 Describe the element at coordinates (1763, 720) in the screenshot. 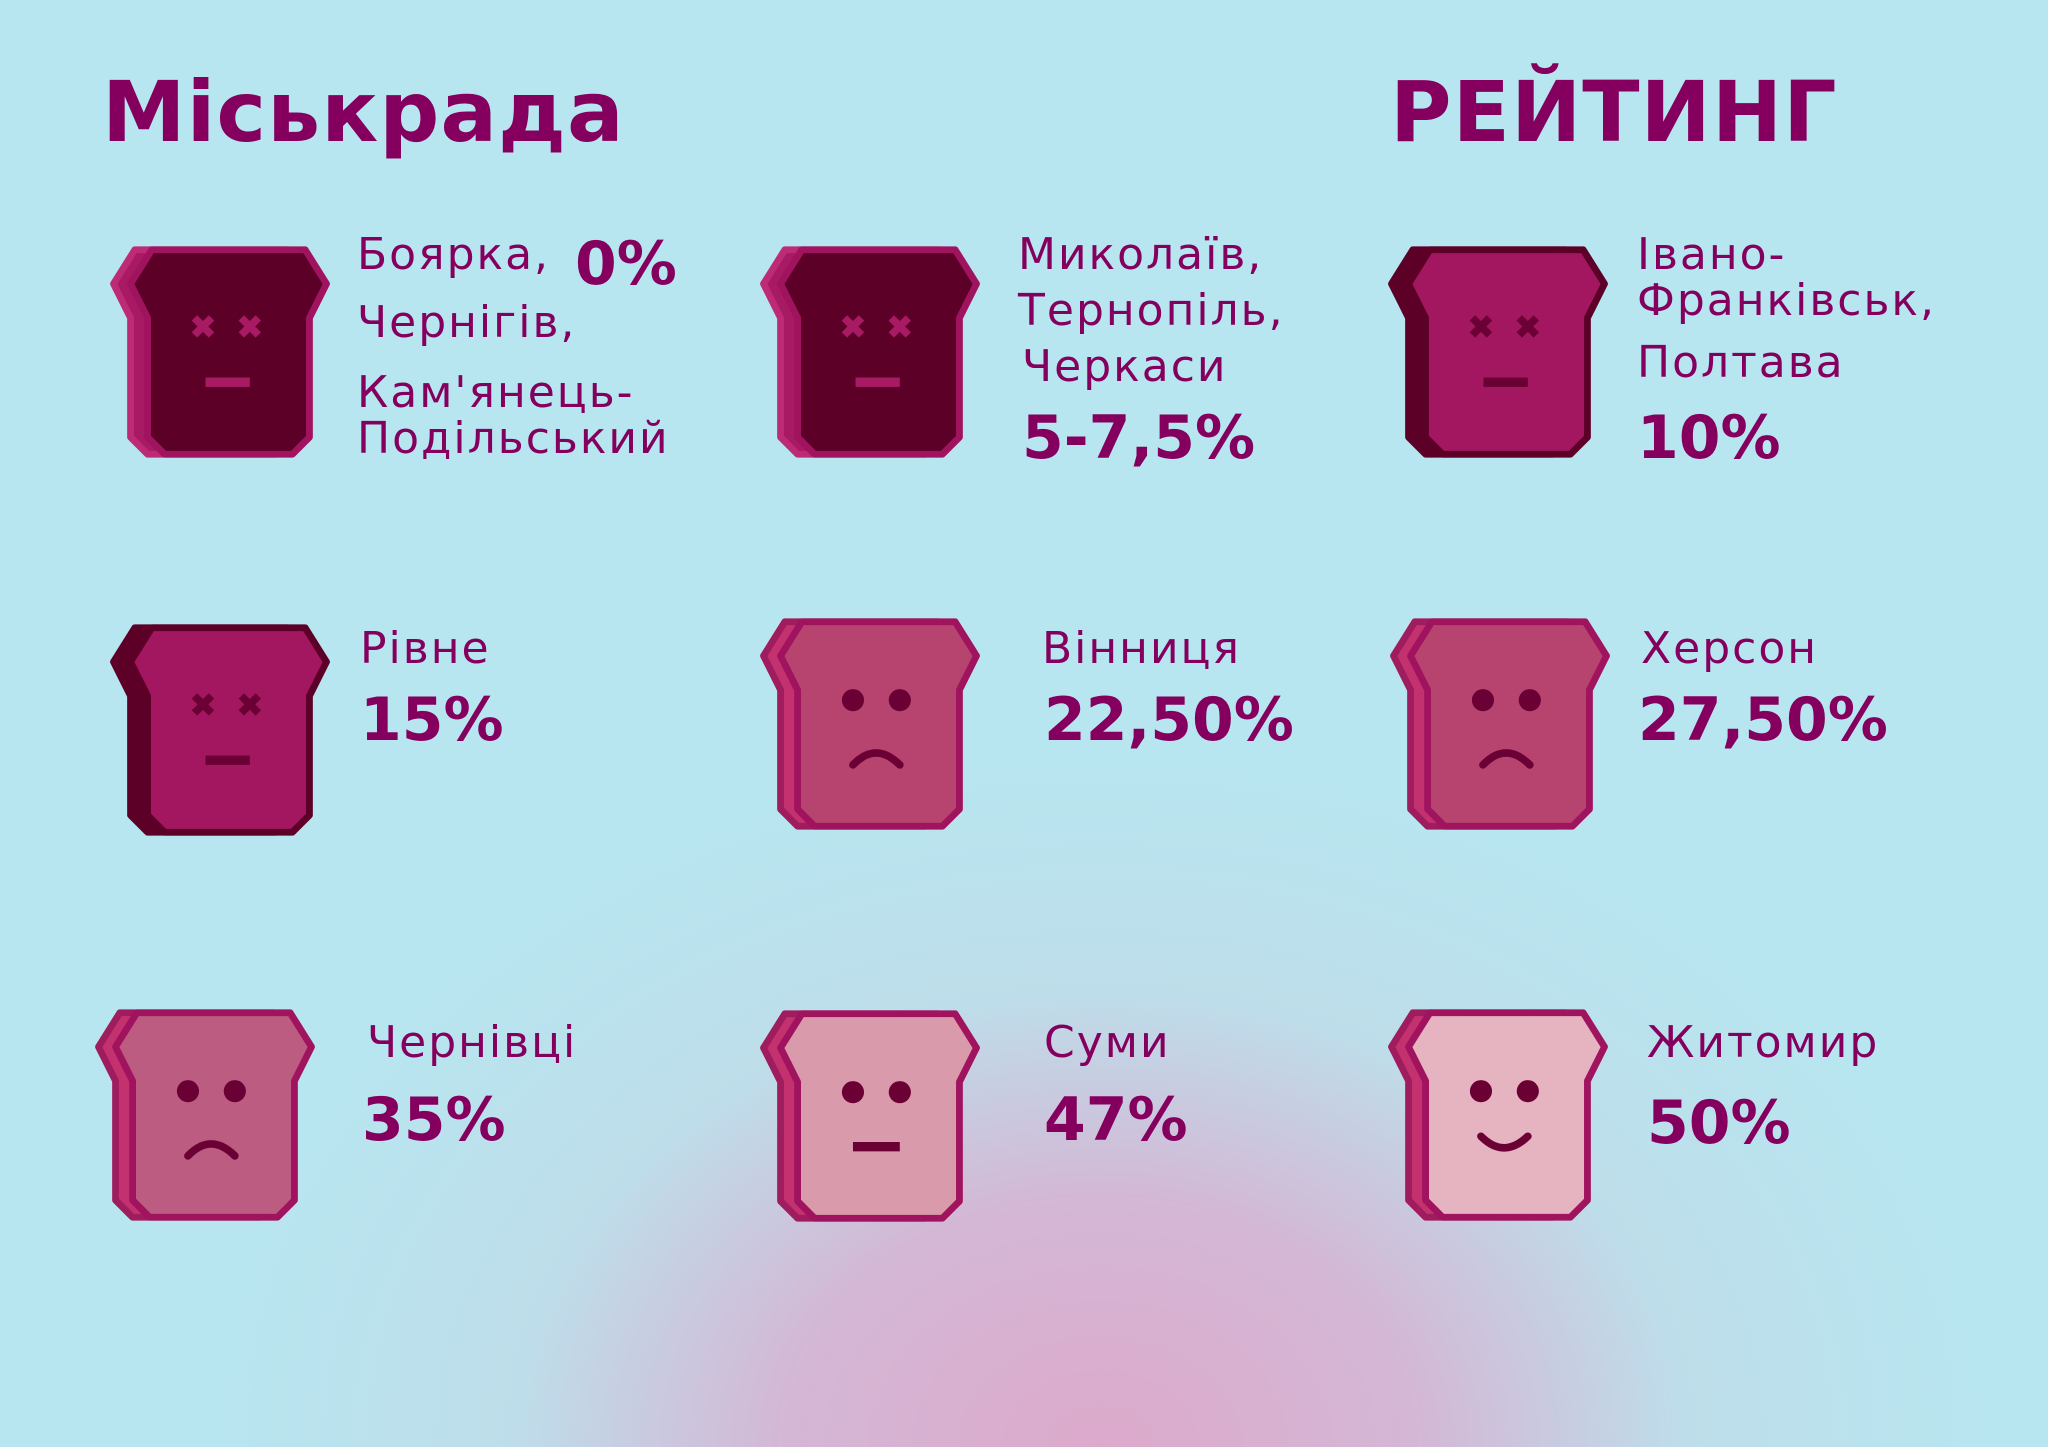

I see `percent-value: 27,50%` at that location.